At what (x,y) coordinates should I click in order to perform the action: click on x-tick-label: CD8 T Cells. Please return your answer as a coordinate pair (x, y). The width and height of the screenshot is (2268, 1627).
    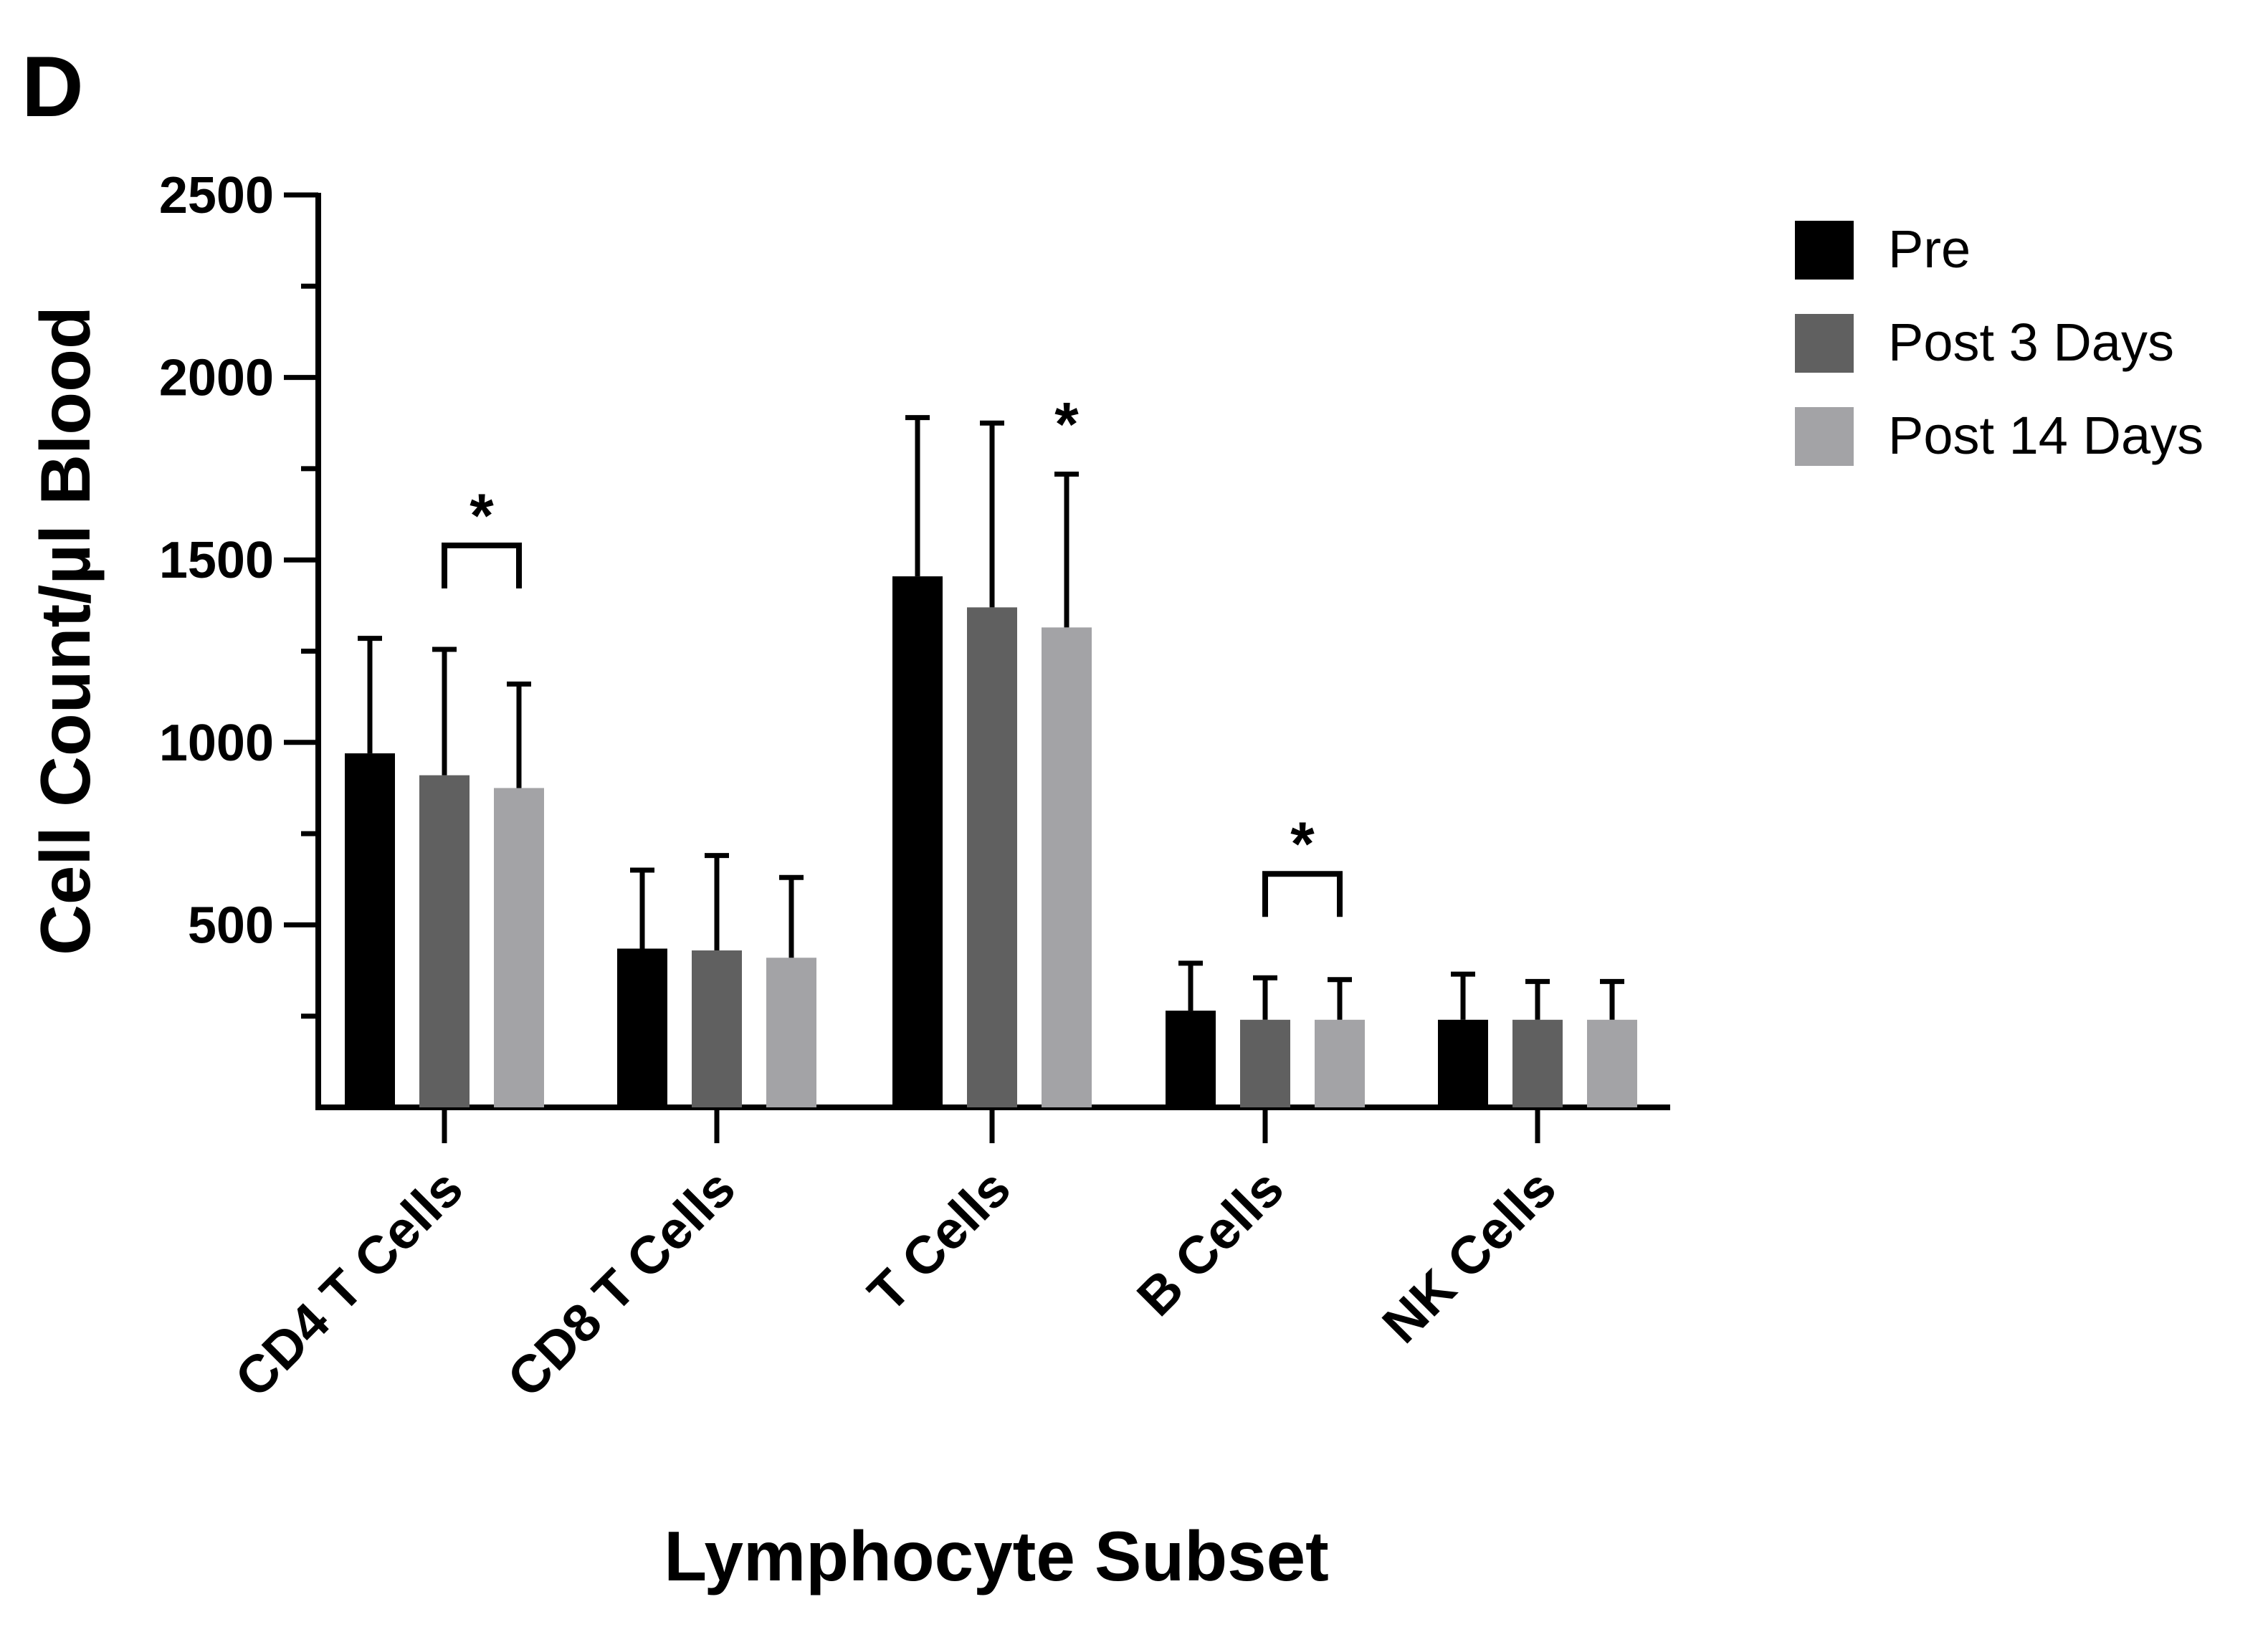
    Looking at the image, I should click on (621, 1283).